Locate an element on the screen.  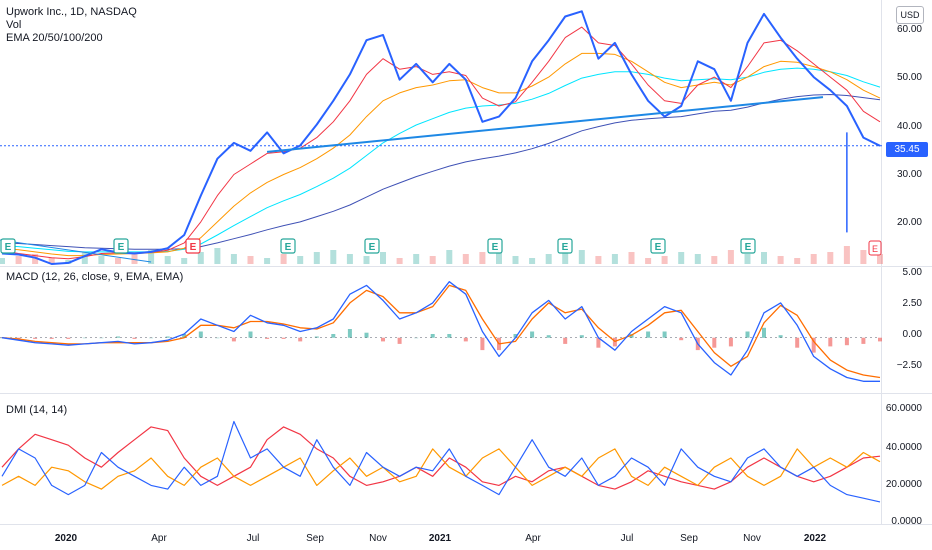
plus-di-line is located at coordinates (441, 461).